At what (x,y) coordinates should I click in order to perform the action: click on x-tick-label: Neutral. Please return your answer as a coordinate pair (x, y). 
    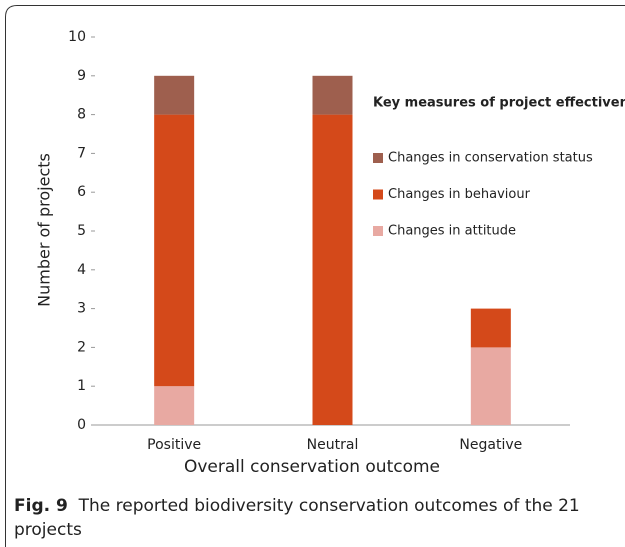
    Looking at the image, I should click on (333, 445).